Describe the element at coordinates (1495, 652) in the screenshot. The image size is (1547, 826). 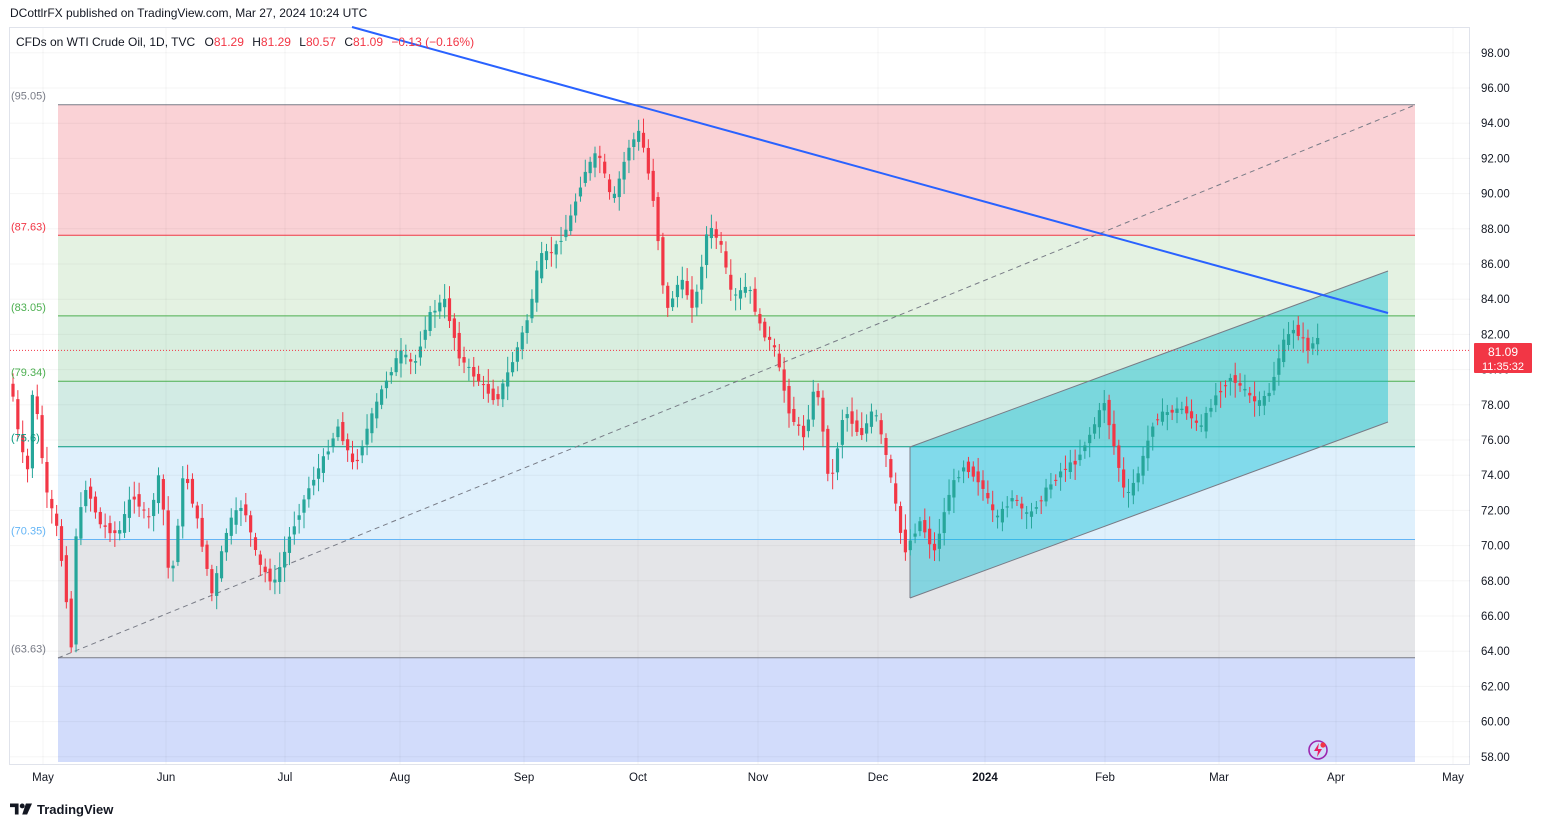
I see `price-tick-3: 64.00` at that location.